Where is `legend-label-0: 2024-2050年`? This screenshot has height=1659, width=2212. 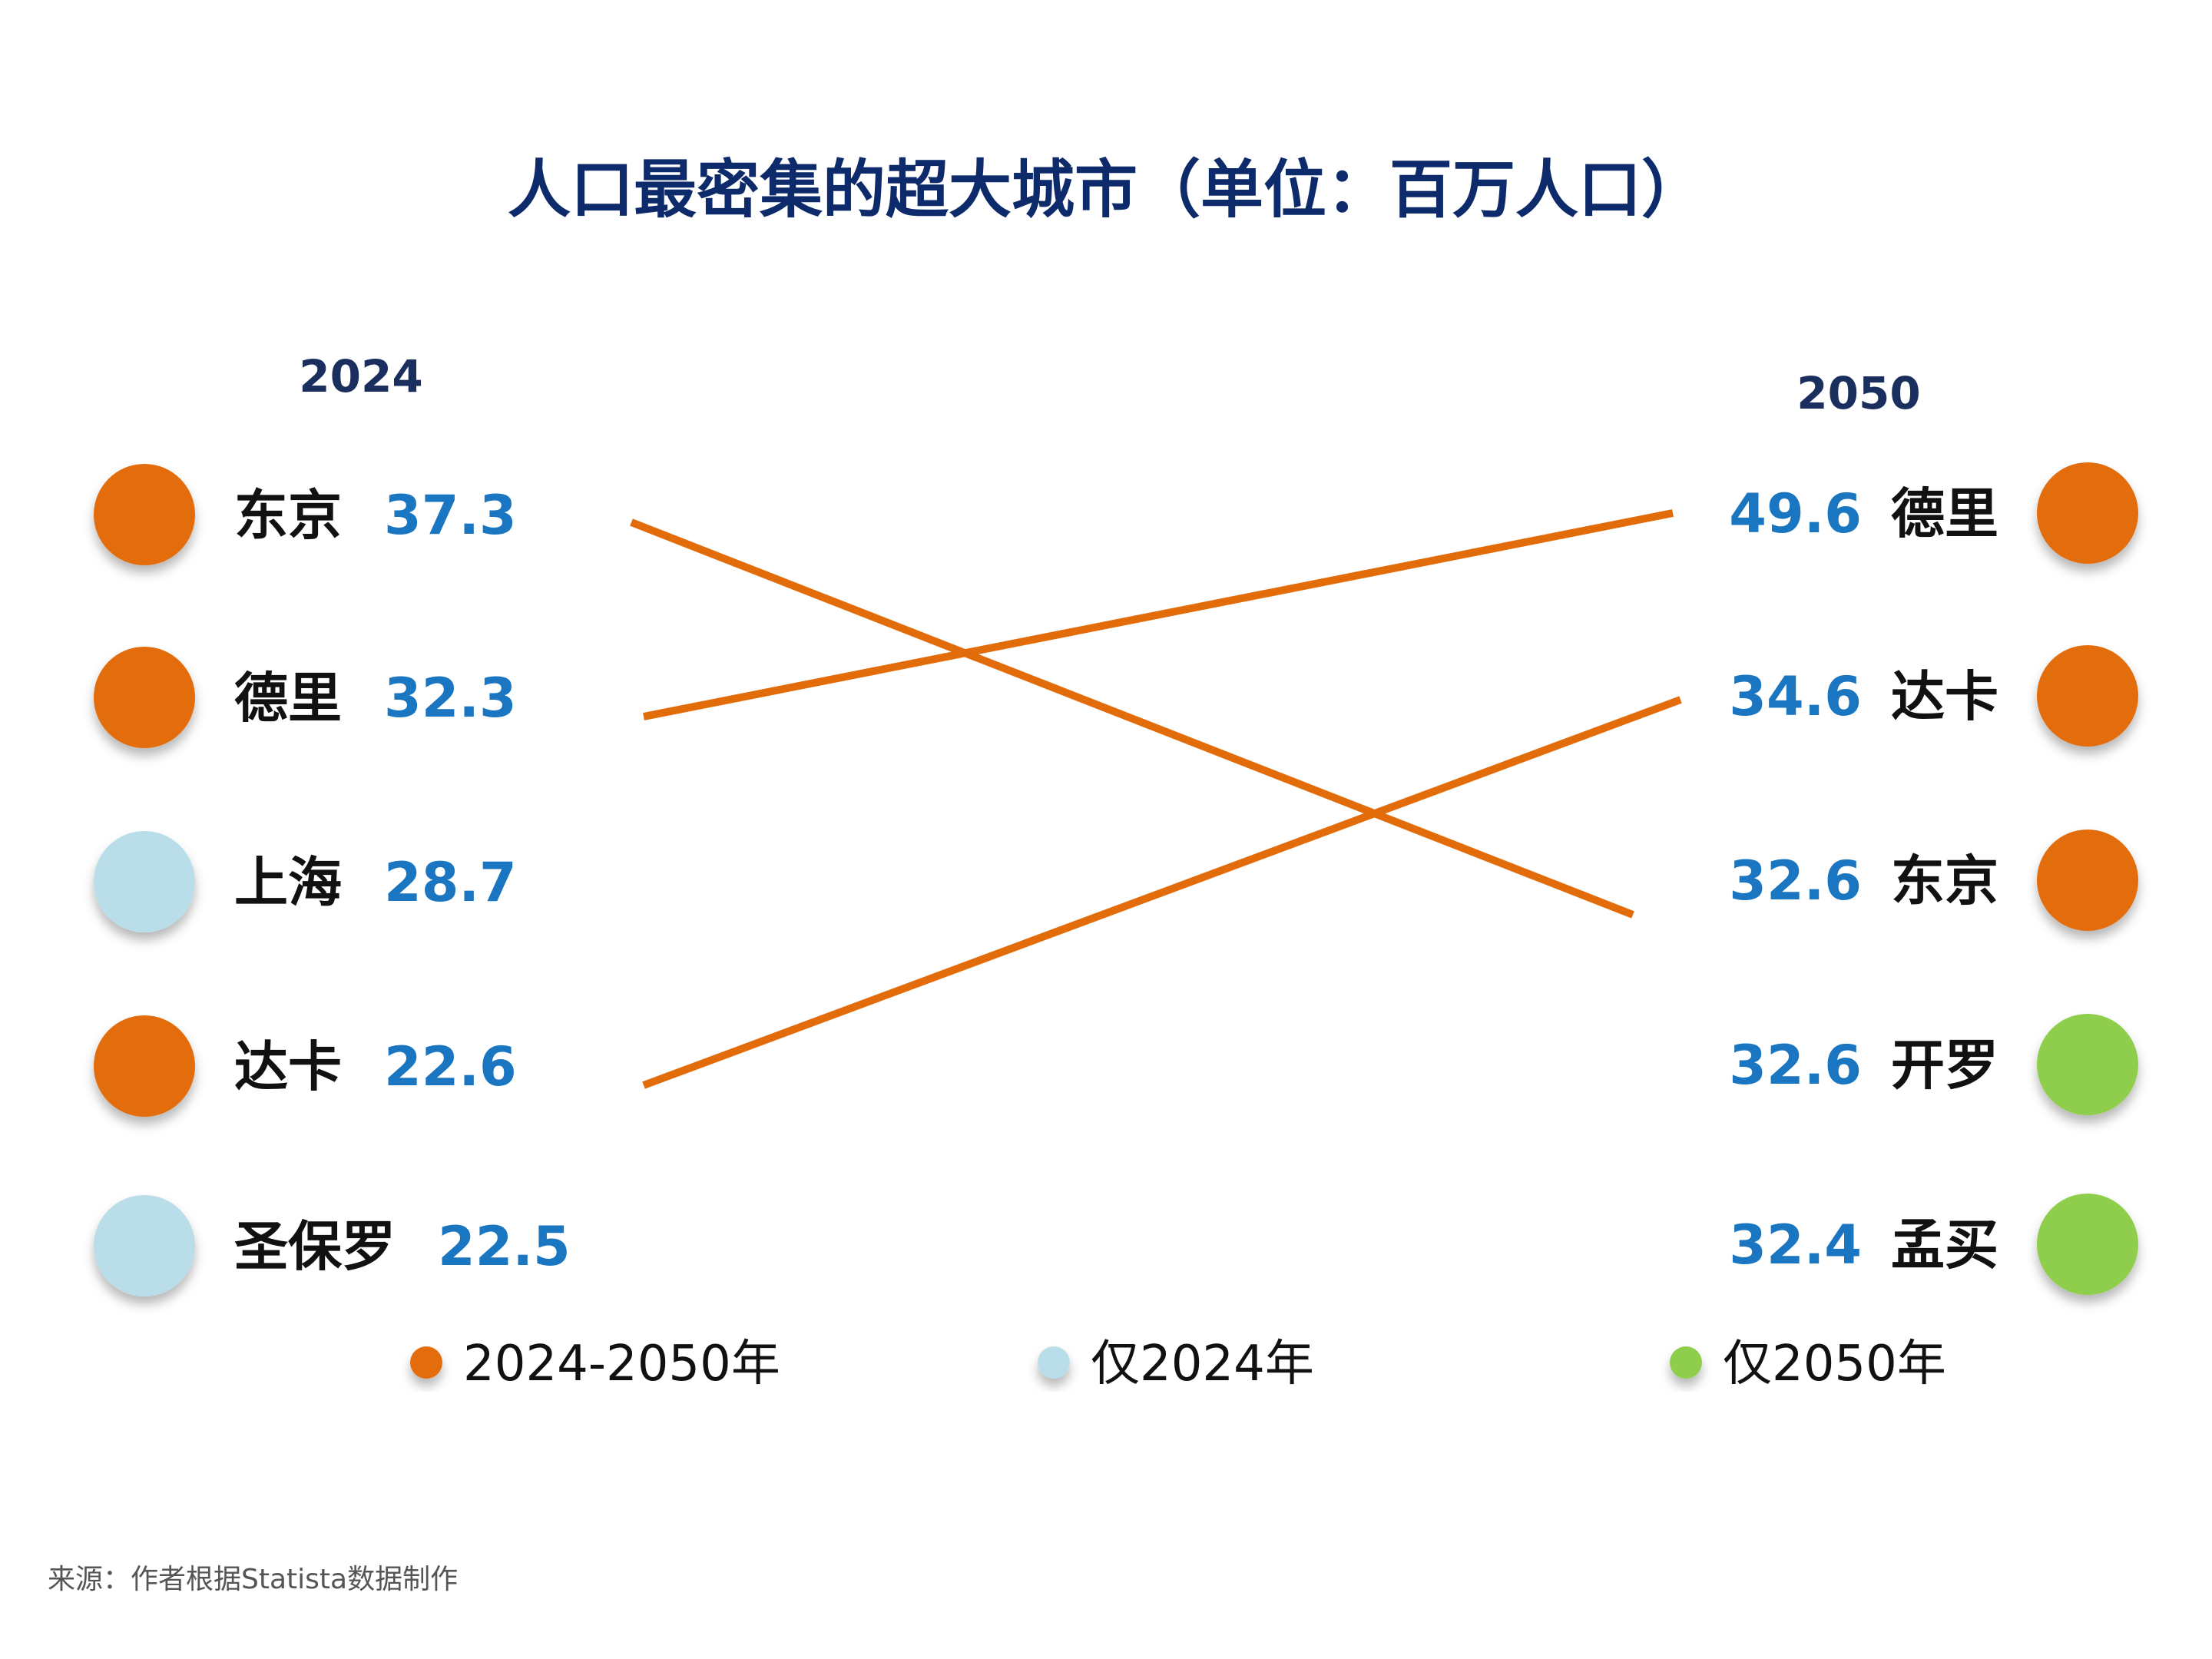 legend-label-0: 2024-2050年 is located at coordinates (621, 1364).